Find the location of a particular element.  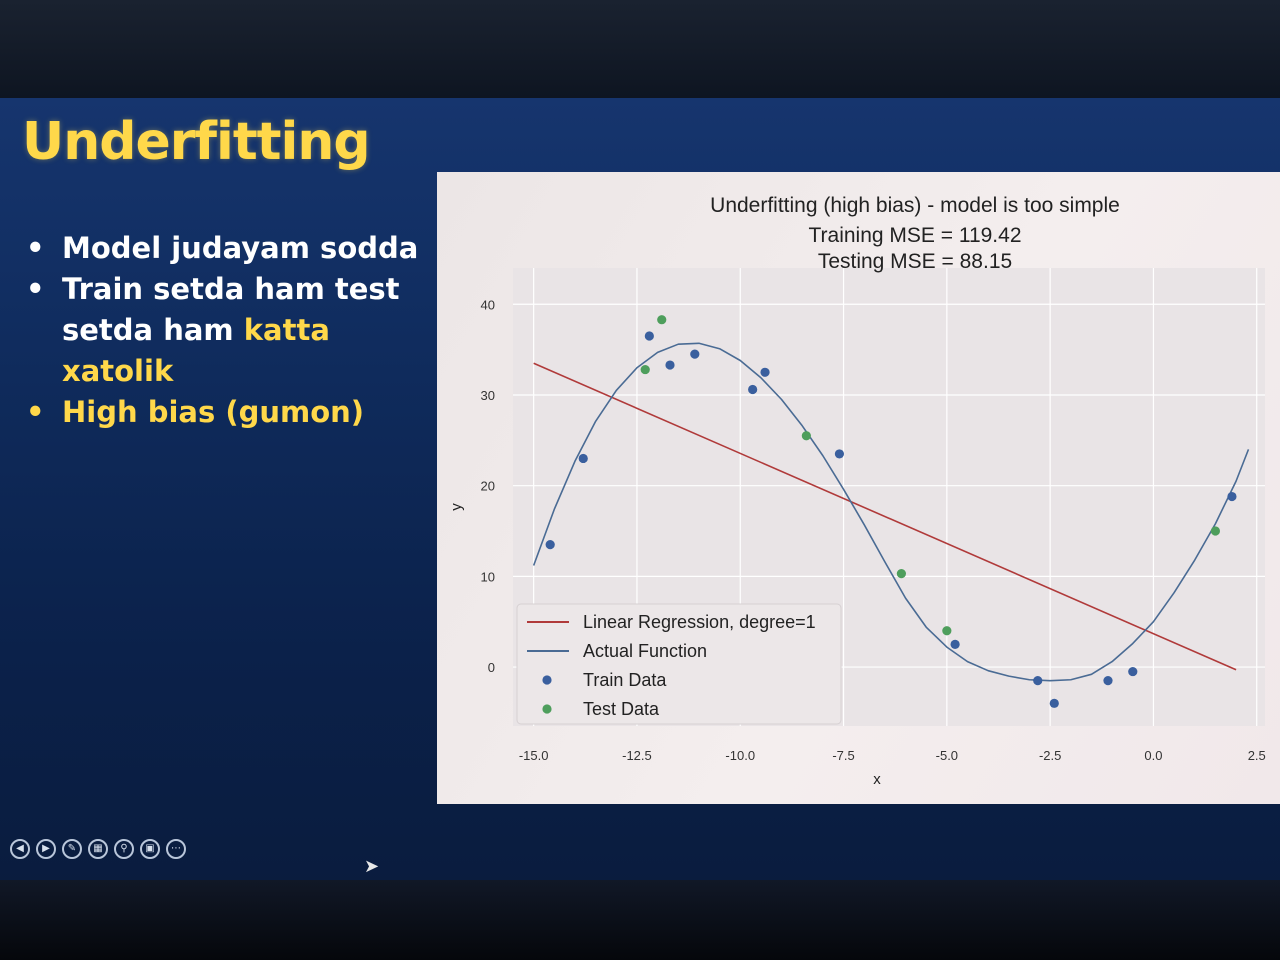

more-icon: ⋯ is located at coordinates (176, 849).